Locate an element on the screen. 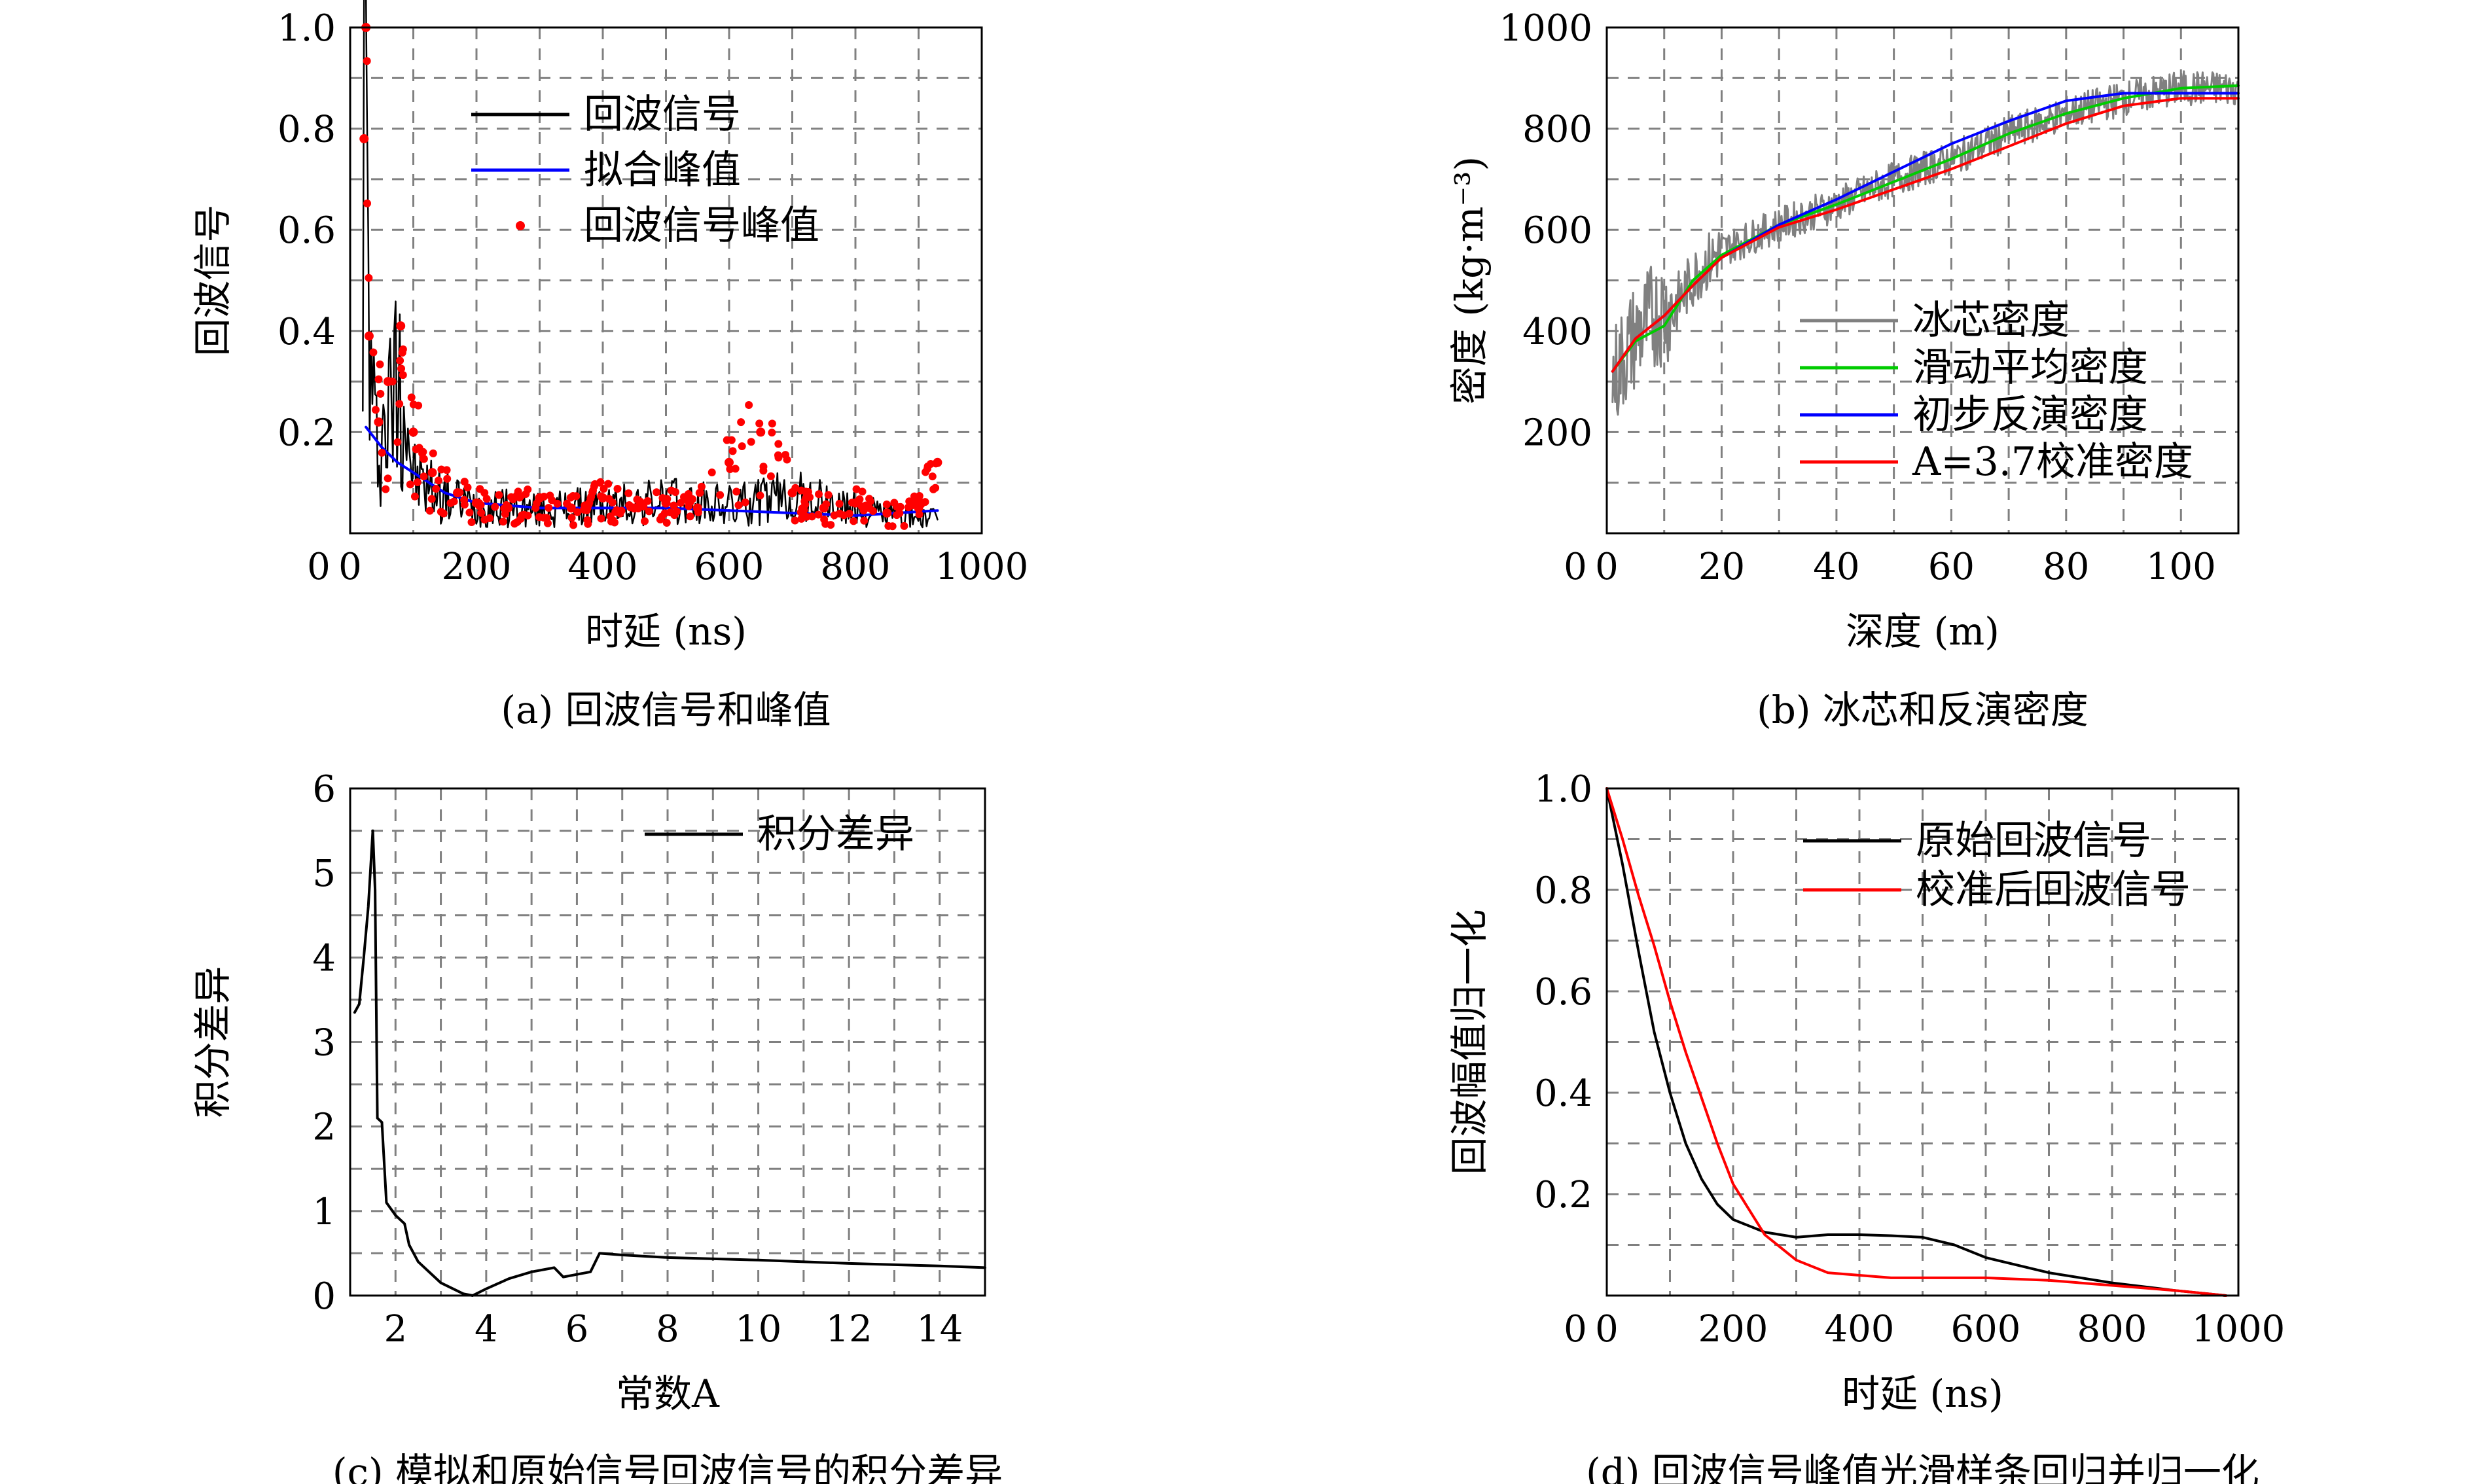 This screenshot has height=1484, width=2474. origin-tick-label: 0 is located at coordinates (319, 567).